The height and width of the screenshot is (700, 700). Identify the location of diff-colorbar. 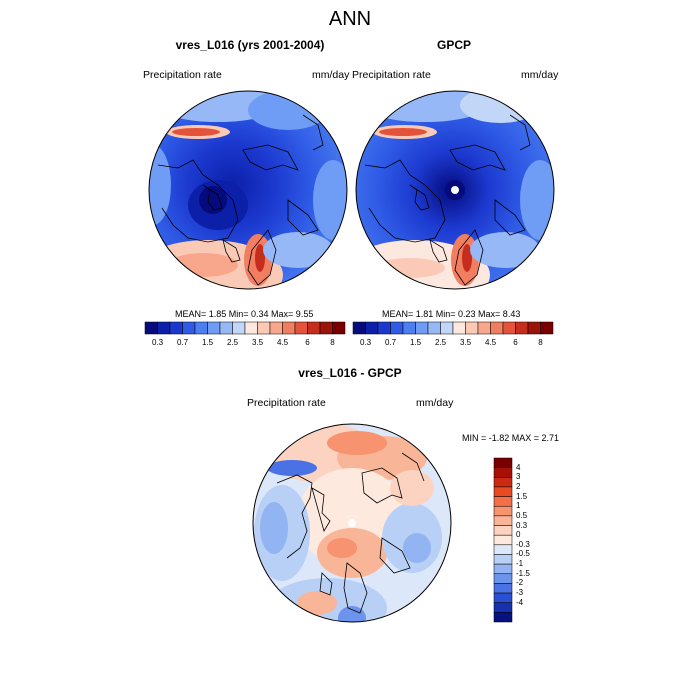
(503, 540).